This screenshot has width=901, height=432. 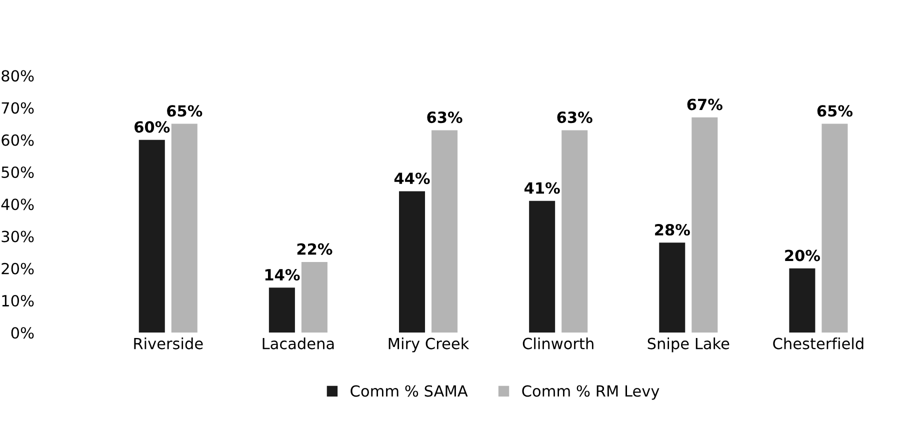 What do you see at coordinates (18, 268) in the screenshot?
I see `y-tick-label: 20%` at bounding box center [18, 268].